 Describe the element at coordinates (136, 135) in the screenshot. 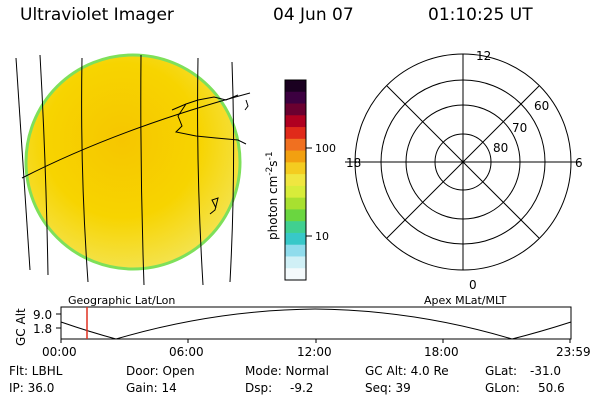

I see `lat-line` at that location.